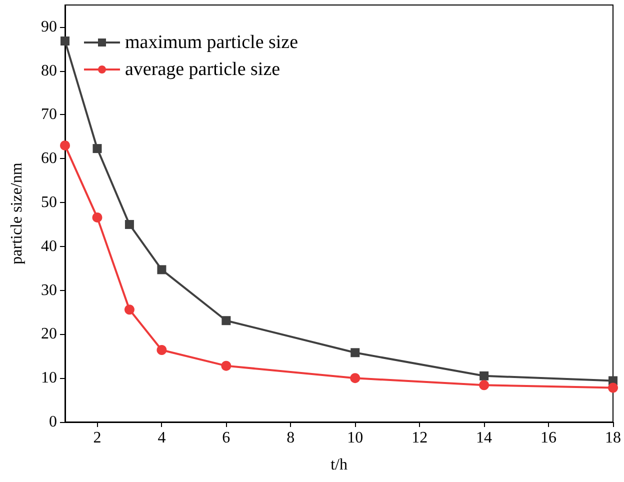 Image resolution: width=624 pixels, height=482 pixels. I want to click on x-tick-label: 2, so click(97, 438).